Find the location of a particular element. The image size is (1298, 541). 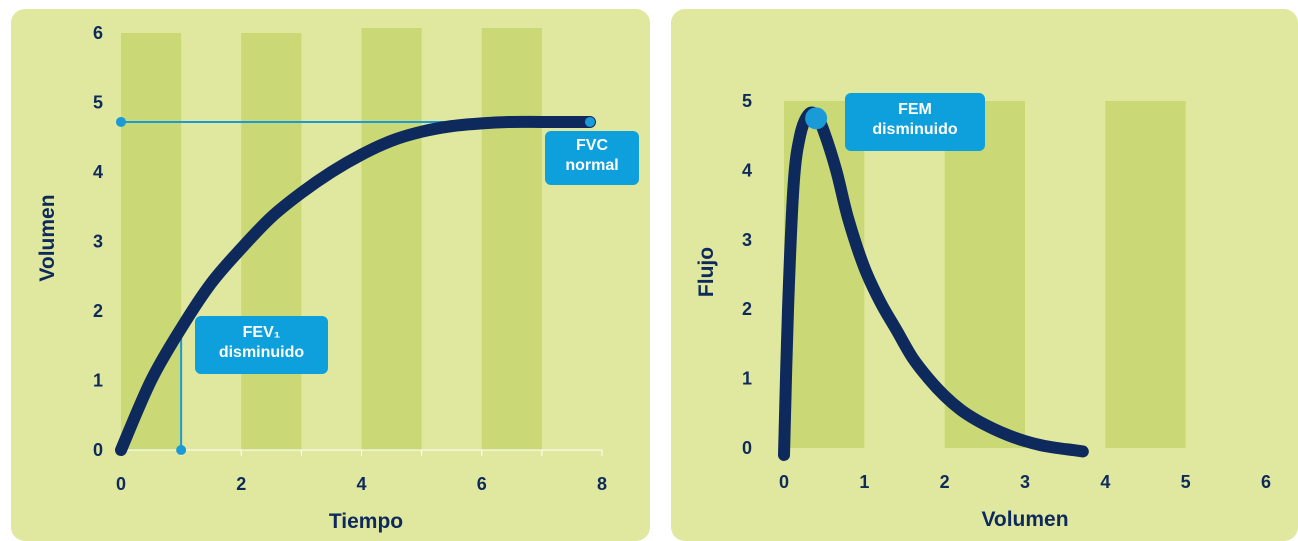

fem-callout-line2: disminuido is located at coordinates (915, 129).